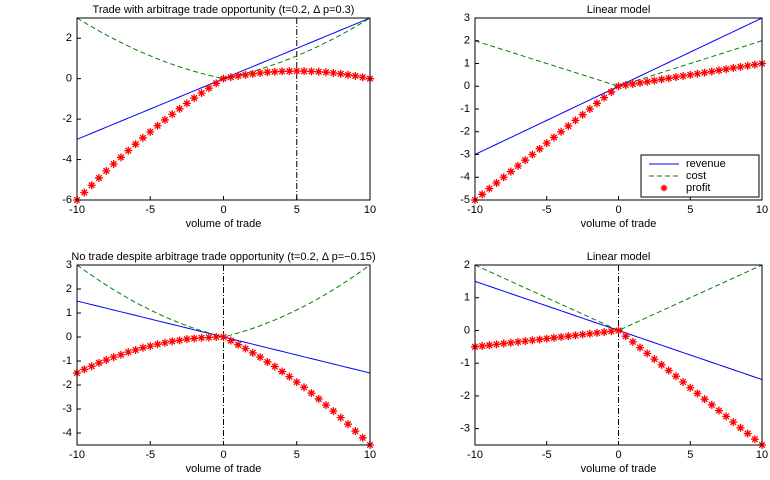 The image size is (770, 480). I want to click on y-tick-label: -5, so click(465, 200).